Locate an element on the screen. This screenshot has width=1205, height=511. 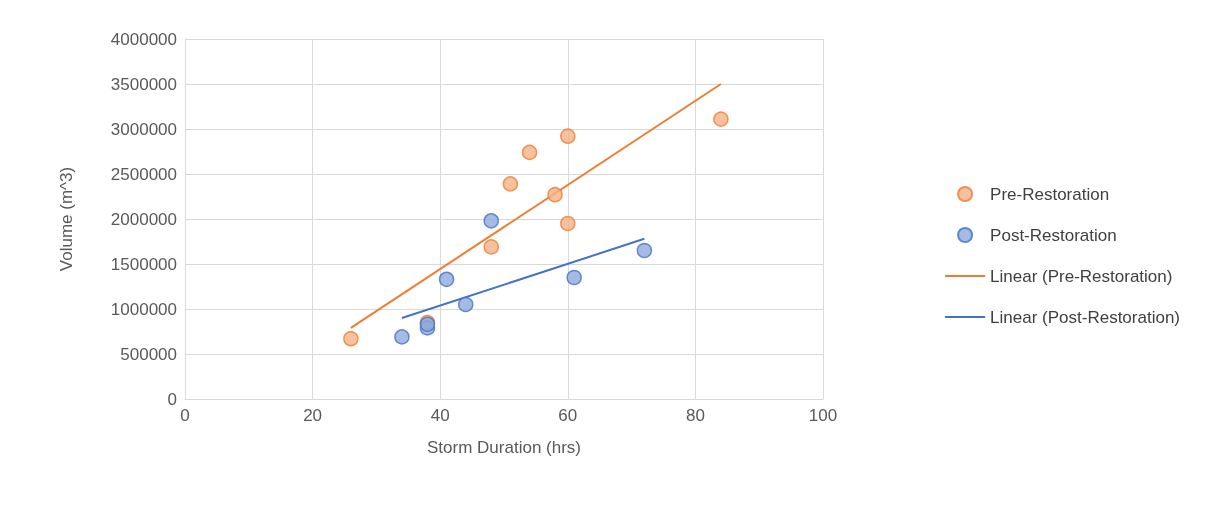
x-tick-label: 80 is located at coordinates (695, 415).